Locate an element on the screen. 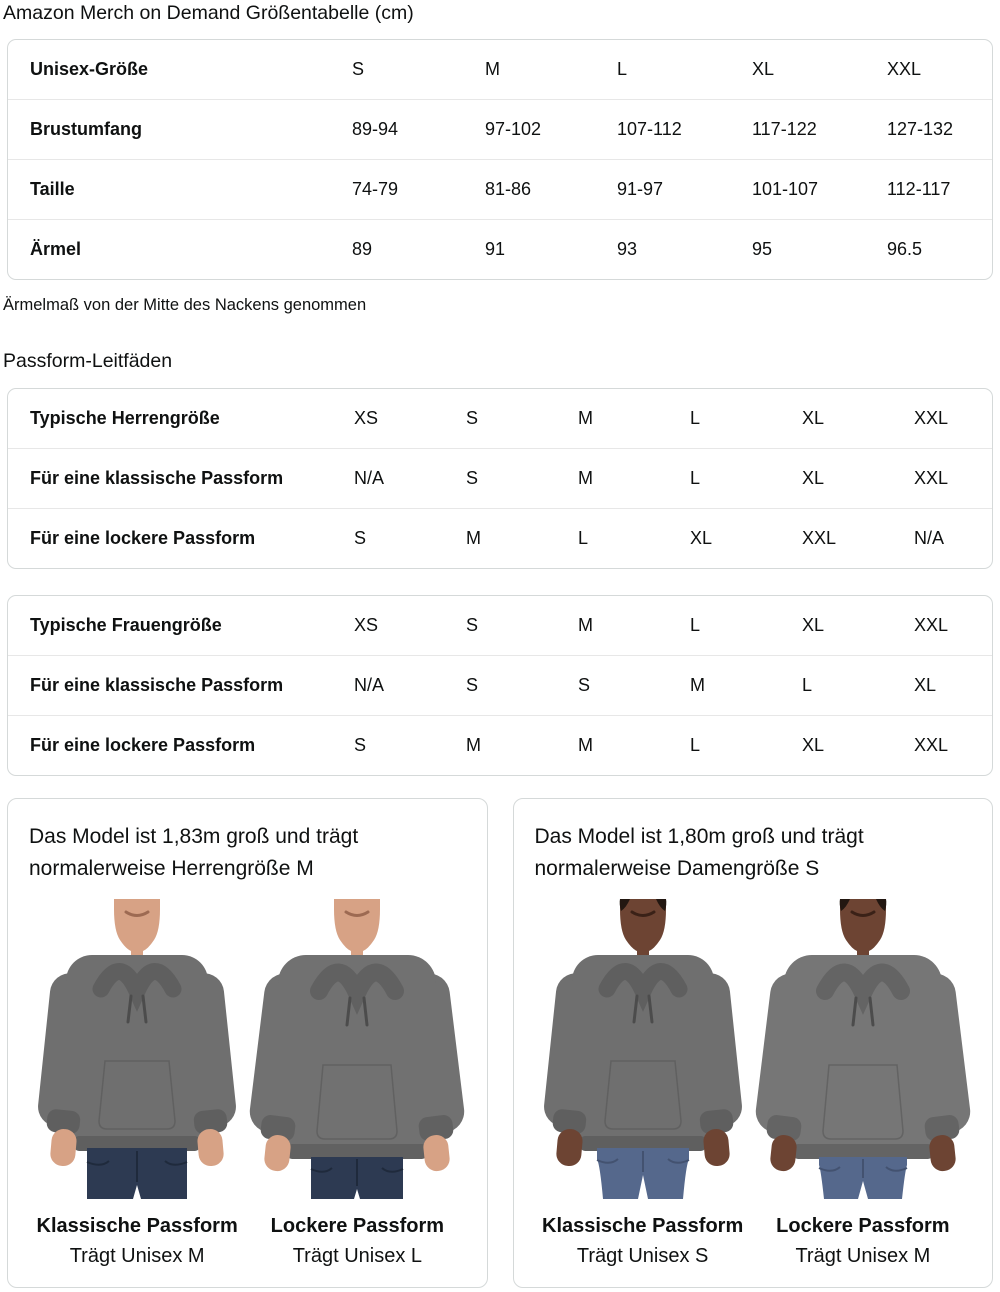 The image size is (1000, 1292). table-cell: 91-97 is located at coordinates (640, 189).